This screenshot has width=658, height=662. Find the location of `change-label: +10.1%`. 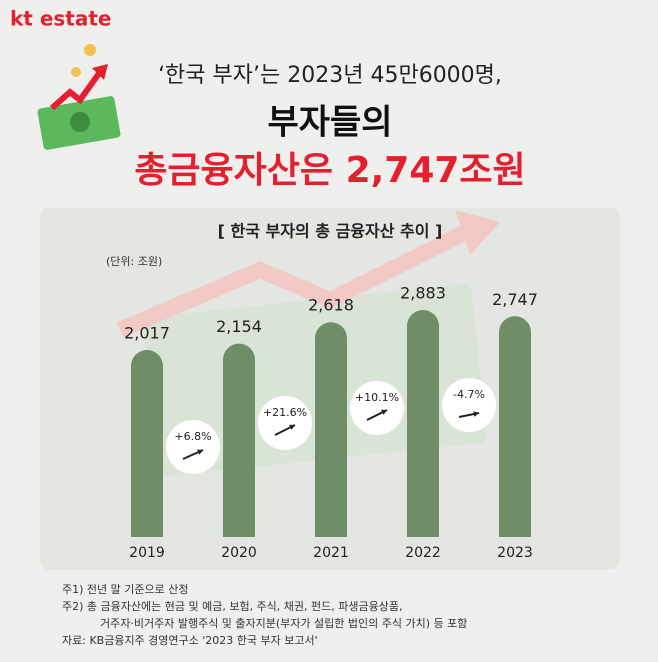

change-label: +10.1% is located at coordinates (377, 397).